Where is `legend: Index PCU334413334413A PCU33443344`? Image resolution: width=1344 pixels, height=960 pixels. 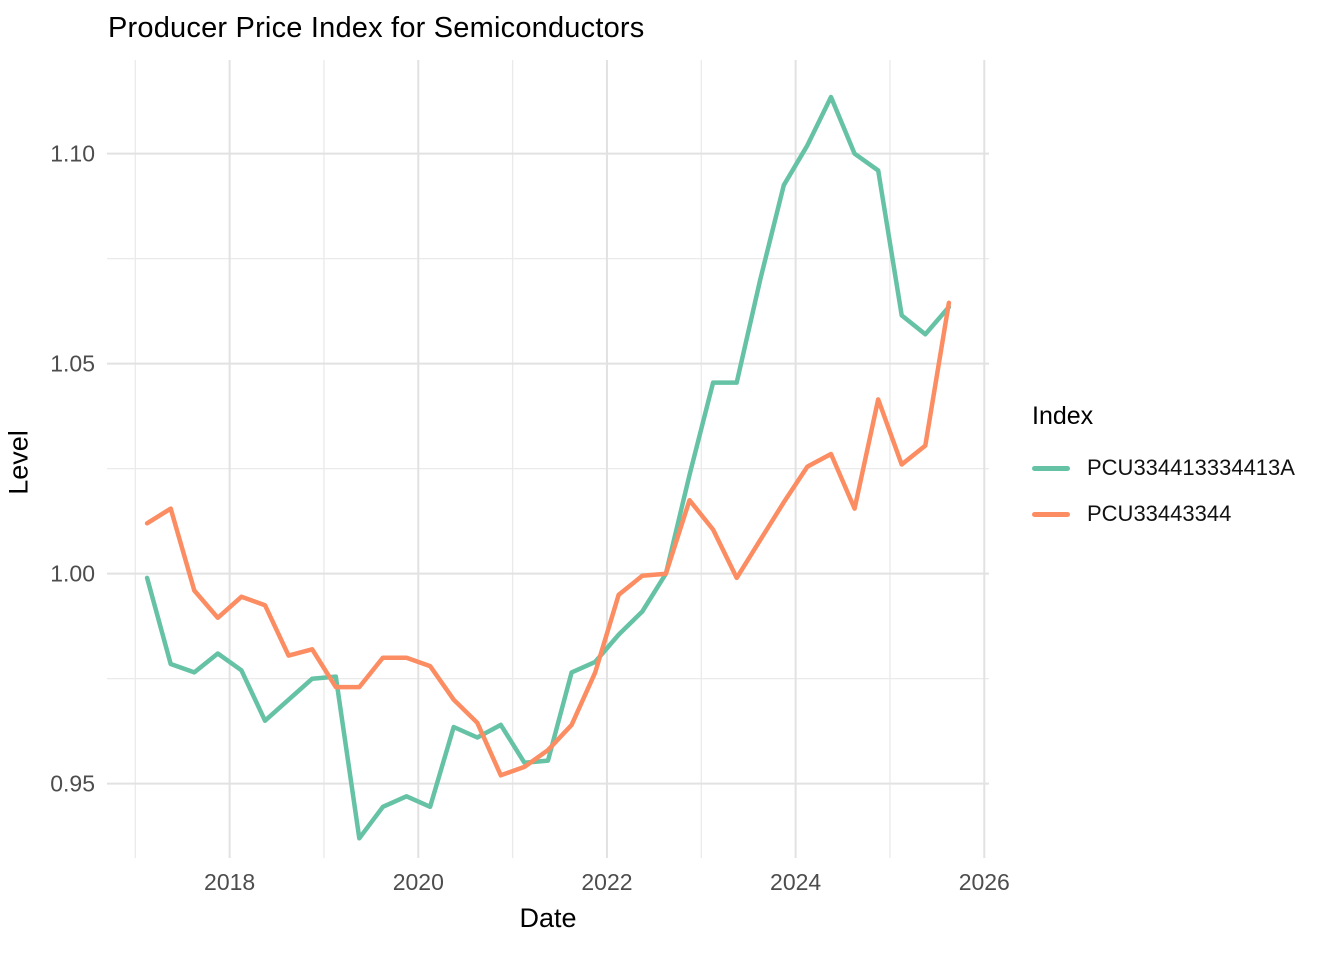 legend: Index PCU334413334413A PCU33443344 is located at coordinates (1163, 473).